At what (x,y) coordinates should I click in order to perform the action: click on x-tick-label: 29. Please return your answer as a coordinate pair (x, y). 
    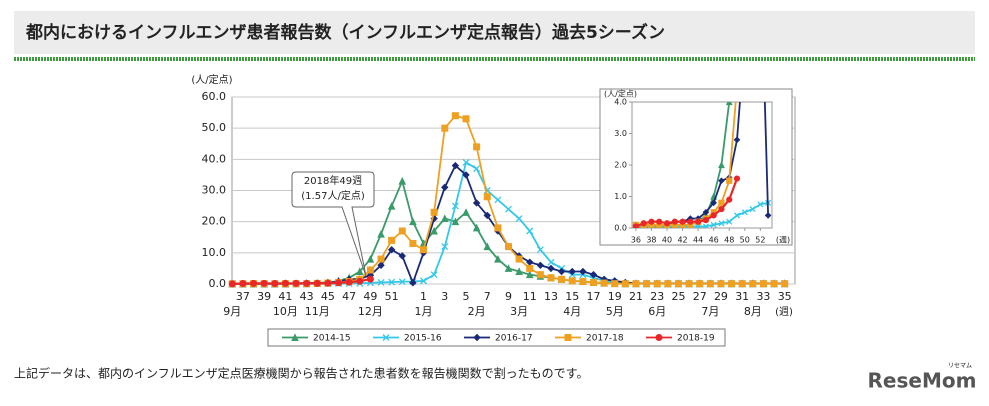
    Looking at the image, I should click on (721, 296).